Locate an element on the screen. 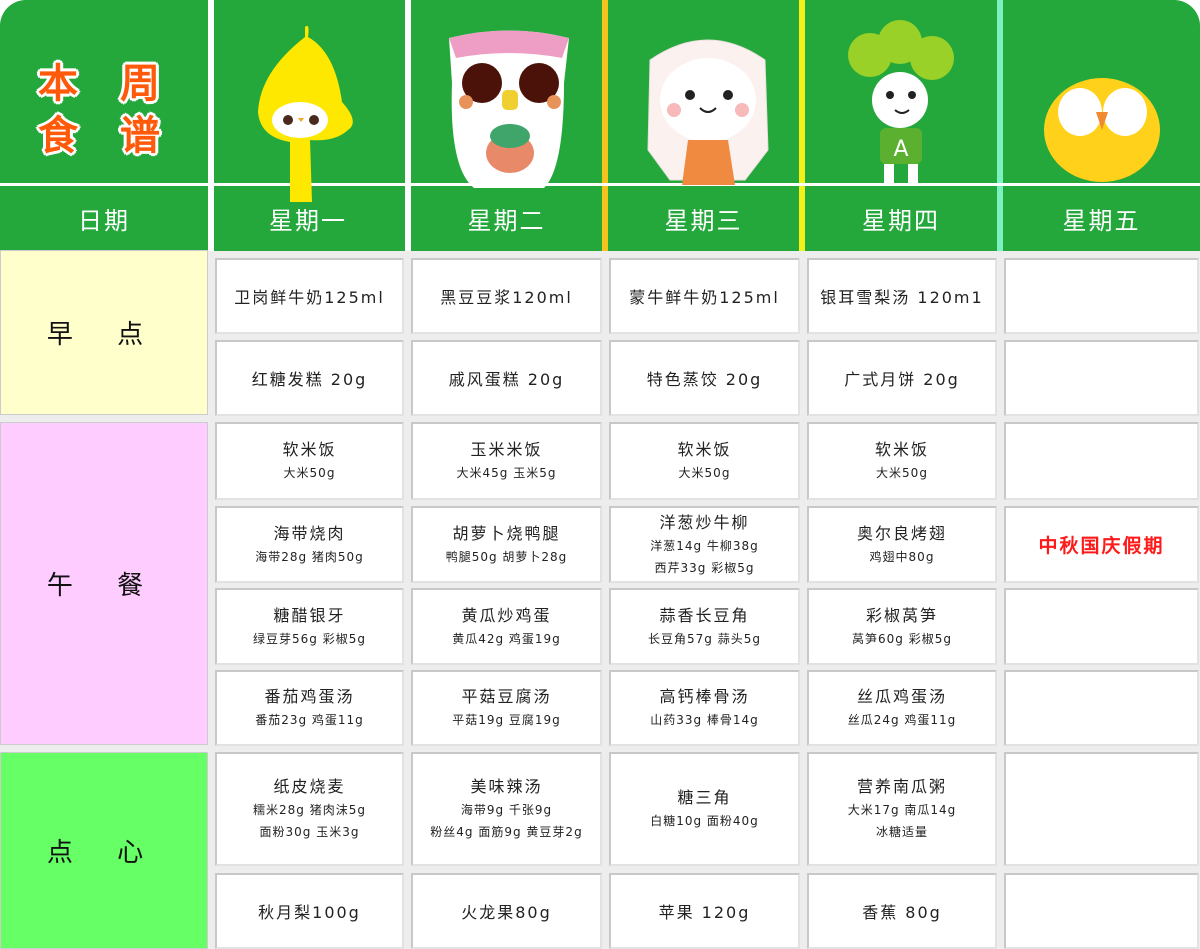 This screenshot has height=949, width=1200. category-breakfast: 早 点 is located at coordinates (104, 332).